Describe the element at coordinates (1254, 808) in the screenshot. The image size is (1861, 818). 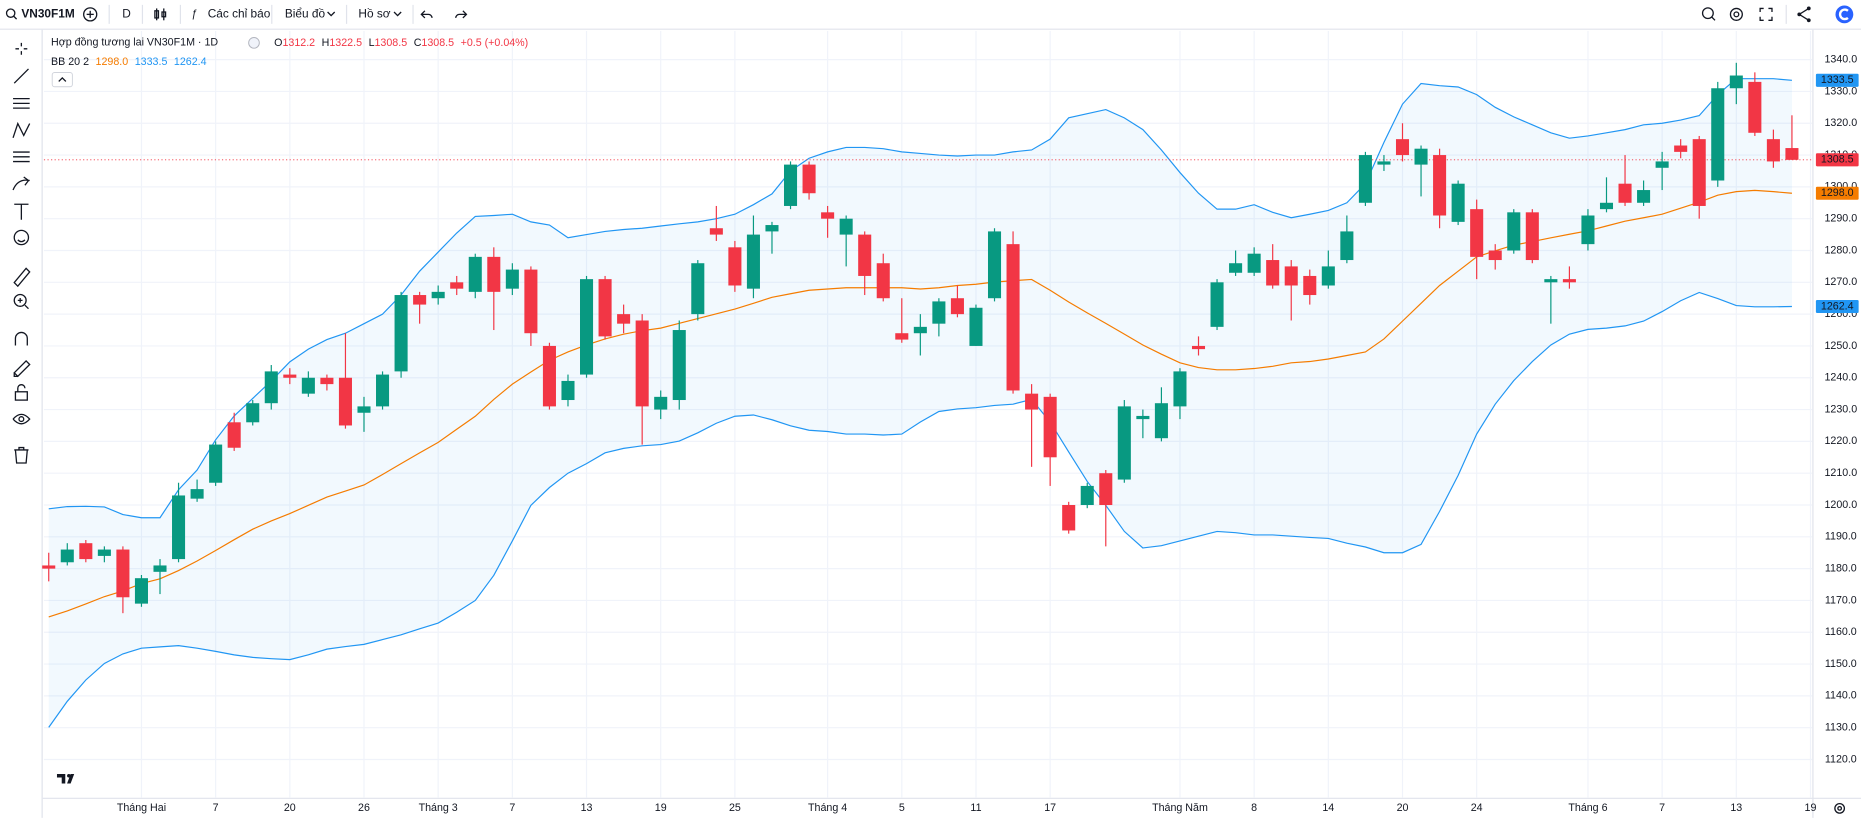
I see `x-tick-label: 8` at that location.